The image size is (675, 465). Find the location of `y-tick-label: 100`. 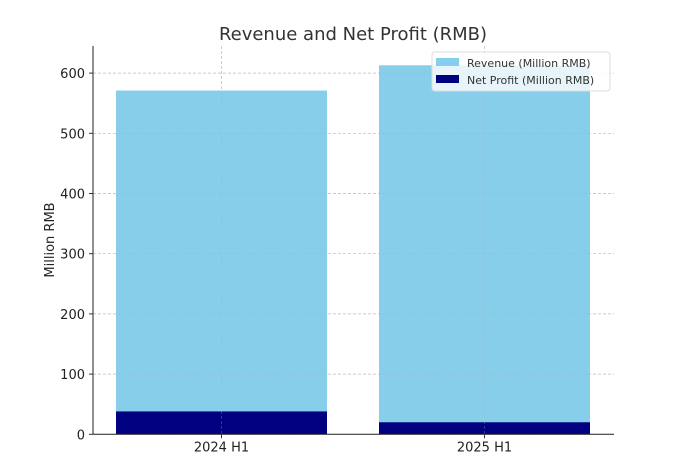

y-tick-label: 100 is located at coordinates (72, 375).